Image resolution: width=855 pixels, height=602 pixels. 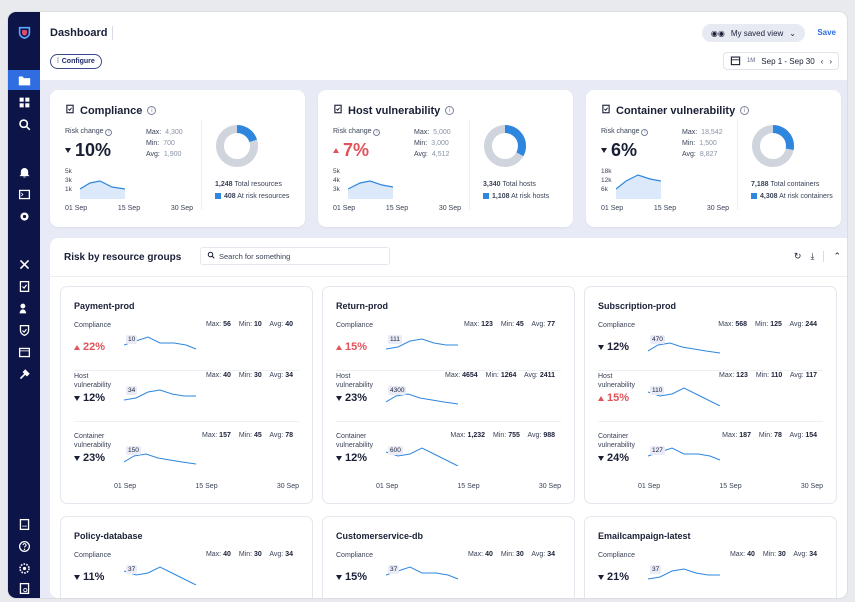 I want to click on chevron-up-icon: ⌃, so click(x=837, y=256).